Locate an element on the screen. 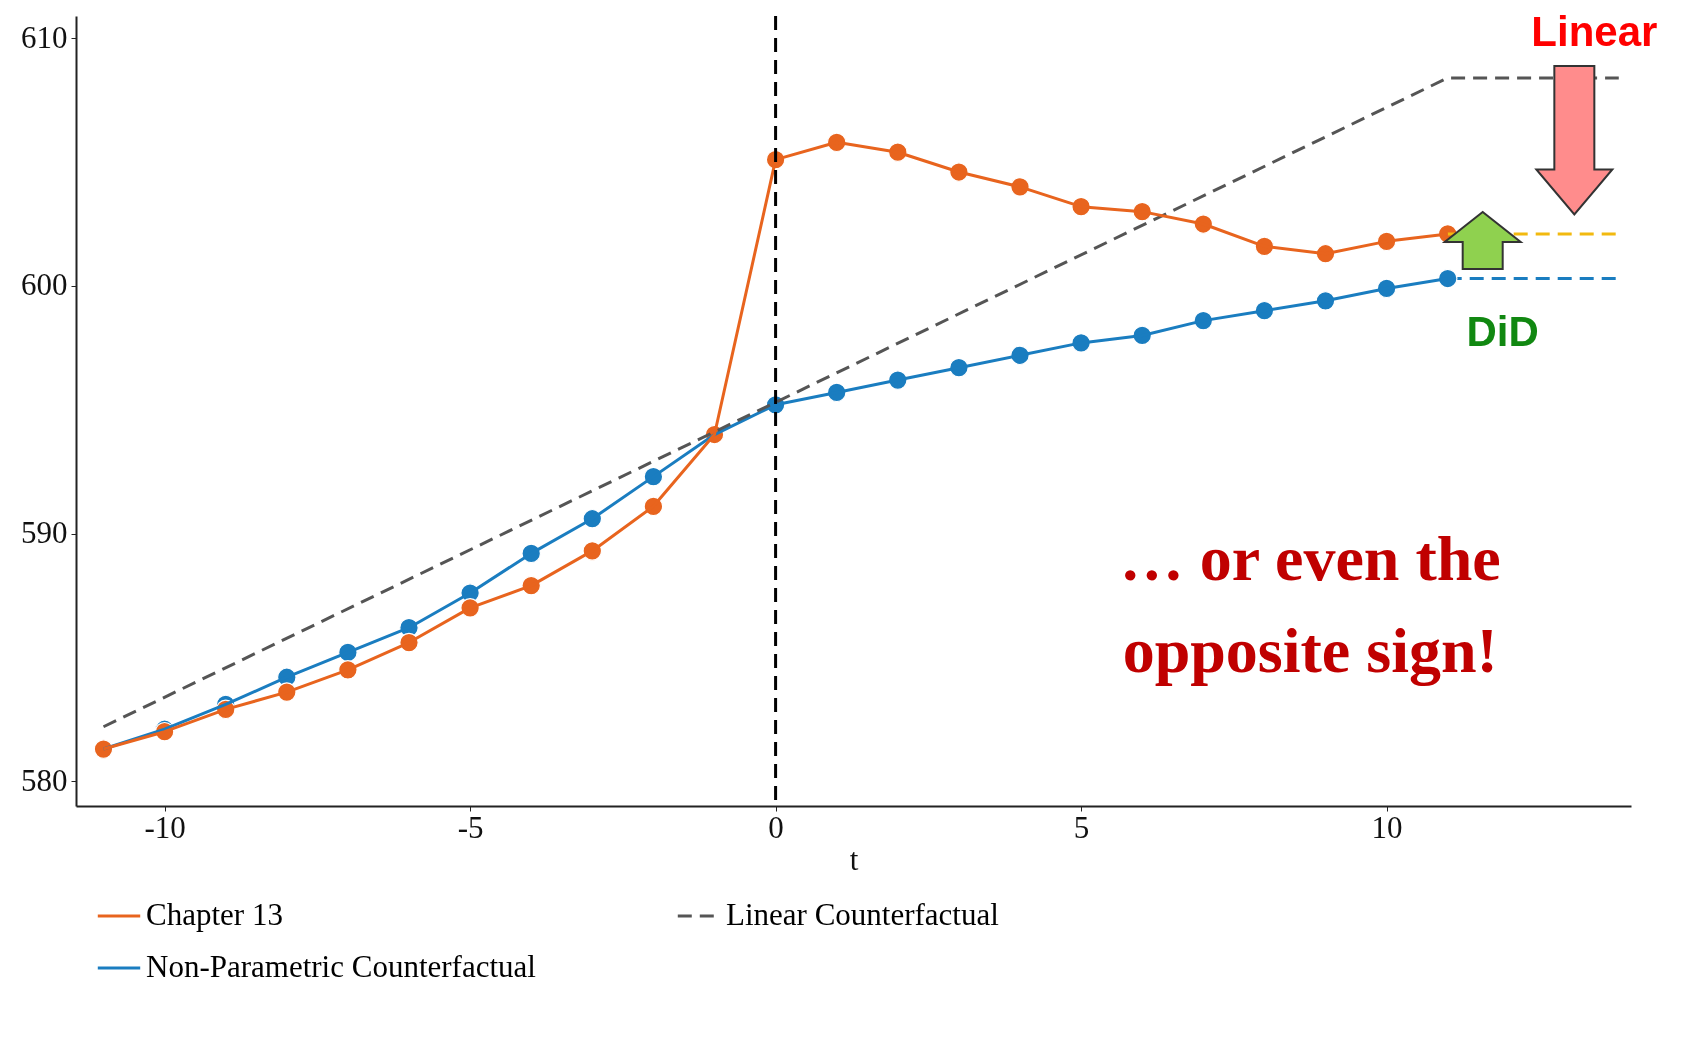  x-tick-label: -5 is located at coordinates (470, 827).